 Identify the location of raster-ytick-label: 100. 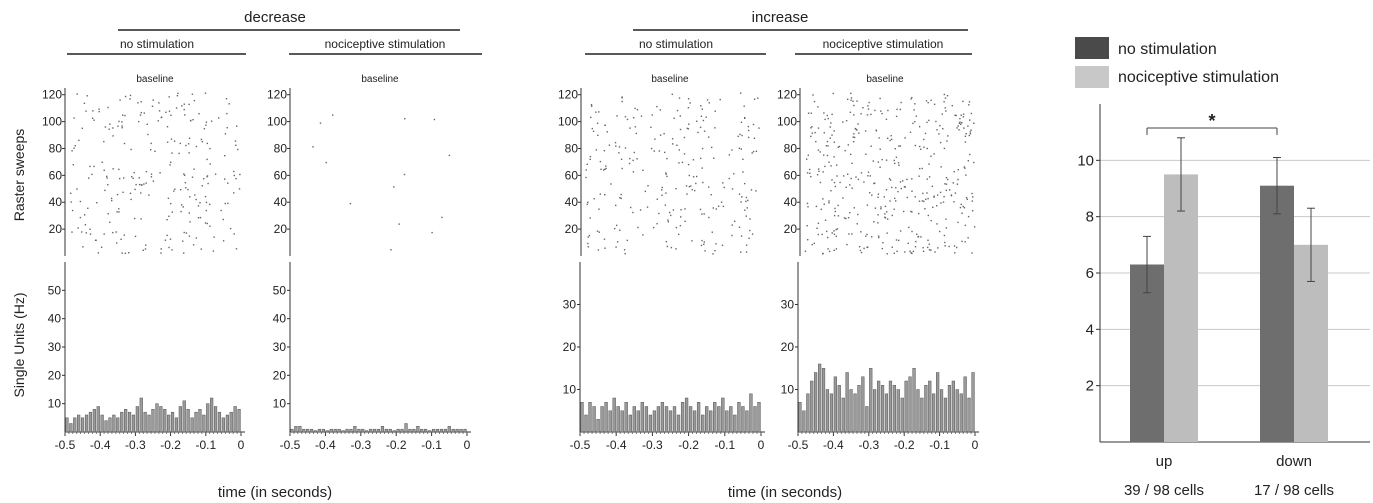
(277, 122).